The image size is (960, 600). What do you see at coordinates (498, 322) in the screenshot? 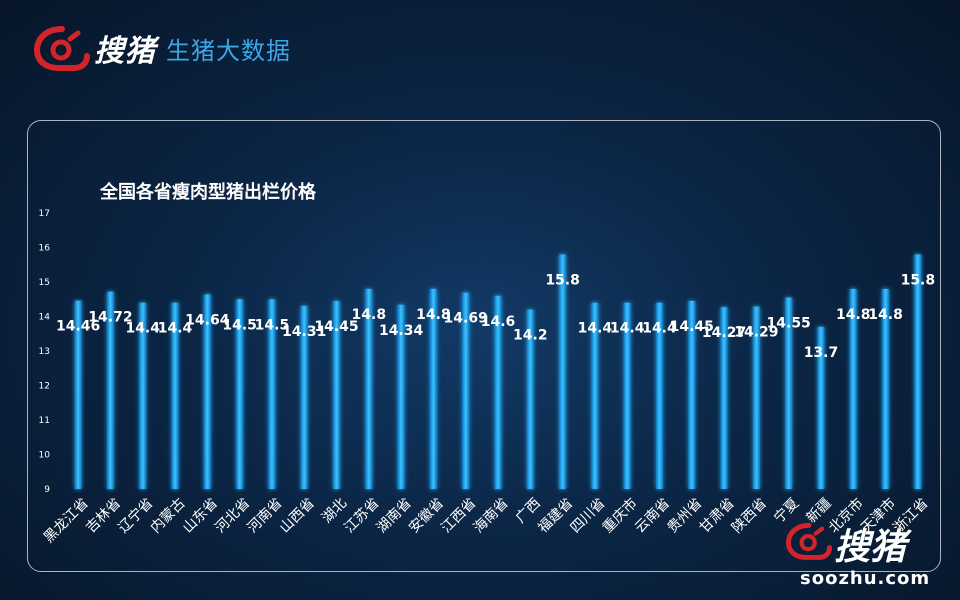
I see `data-label: 14.6` at bounding box center [498, 322].